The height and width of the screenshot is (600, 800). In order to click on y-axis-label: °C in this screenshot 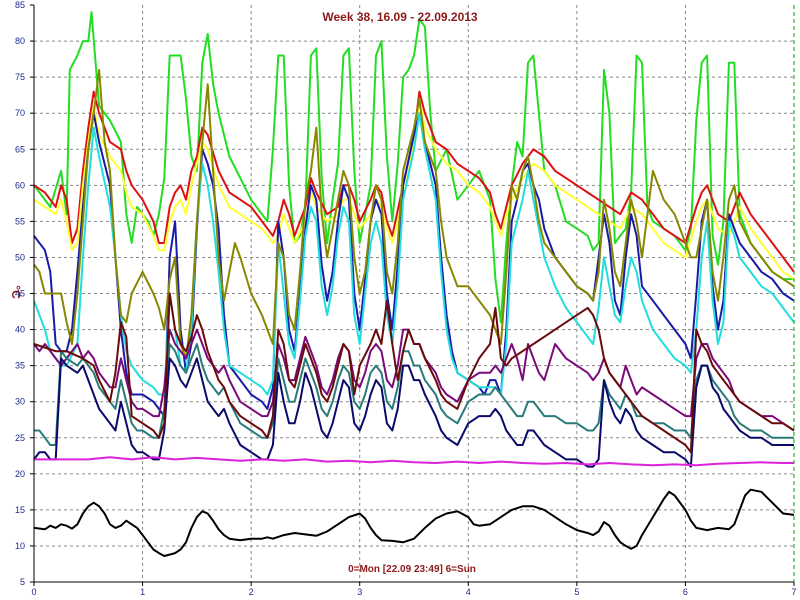, I will do `click(16, 292)`.